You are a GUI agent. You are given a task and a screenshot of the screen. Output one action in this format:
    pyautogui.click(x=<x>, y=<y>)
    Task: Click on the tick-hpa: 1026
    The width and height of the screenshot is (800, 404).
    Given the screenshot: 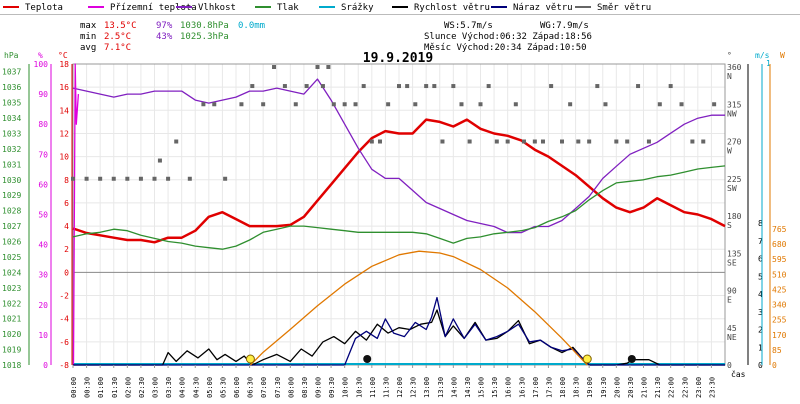 What is the action you would take?
    pyautogui.click(x=11, y=242)
    